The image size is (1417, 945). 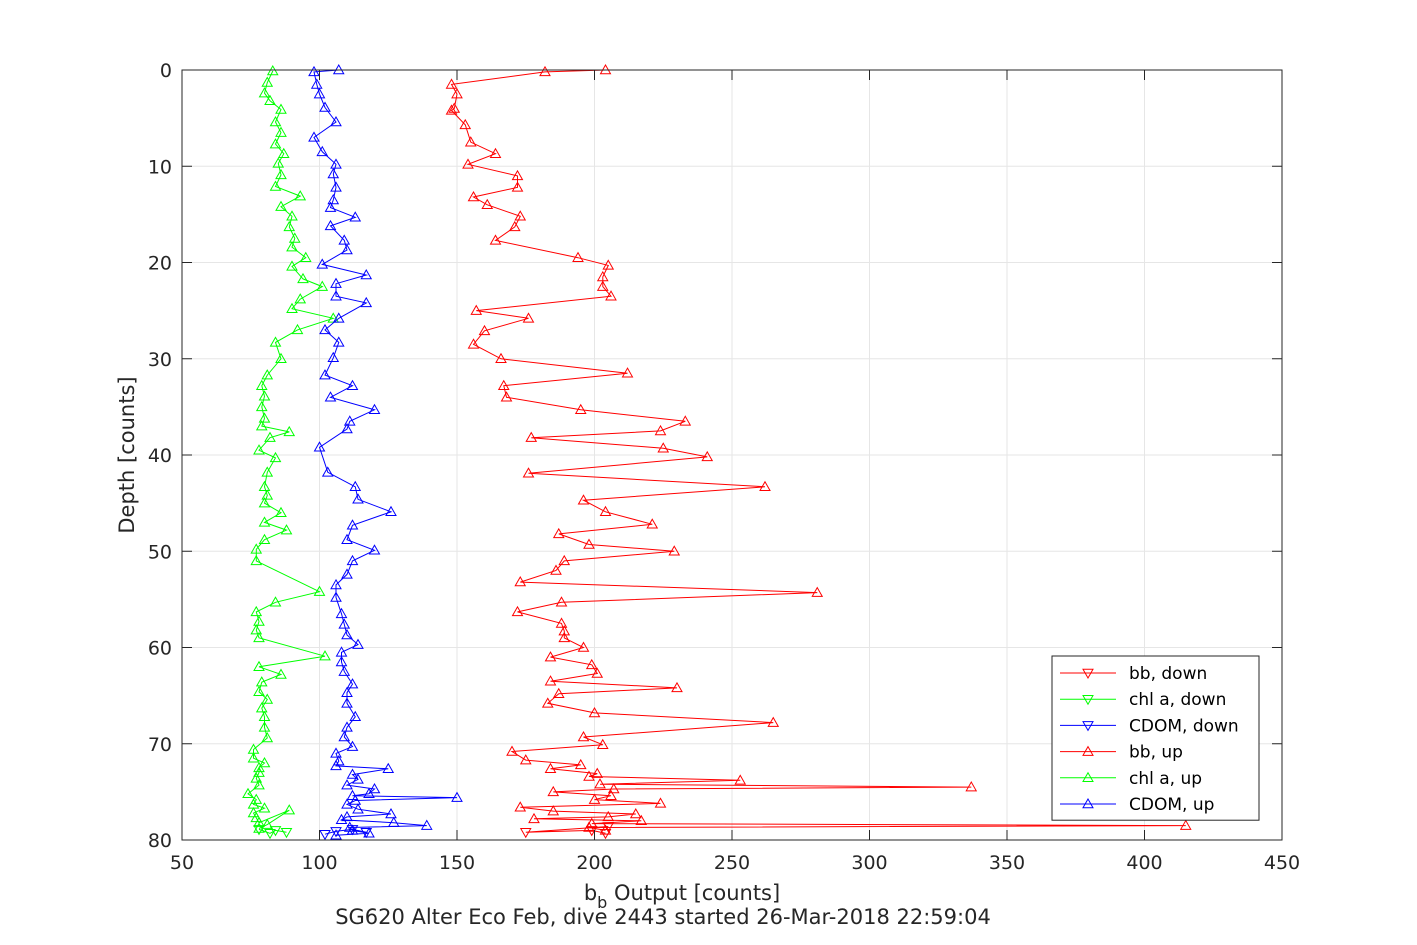 What do you see at coordinates (1144, 863) in the screenshot?
I see `x-tick-label: 400` at bounding box center [1144, 863].